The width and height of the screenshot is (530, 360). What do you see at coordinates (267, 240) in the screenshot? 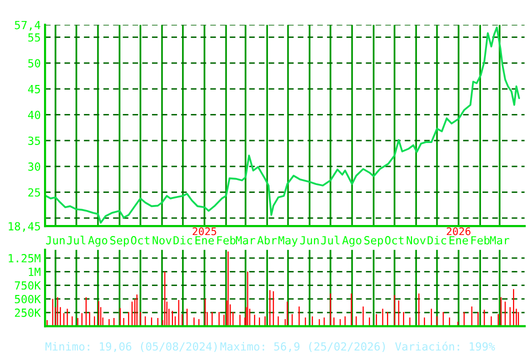
I see `x-tick-label: Abr` at bounding box center [267, 240].